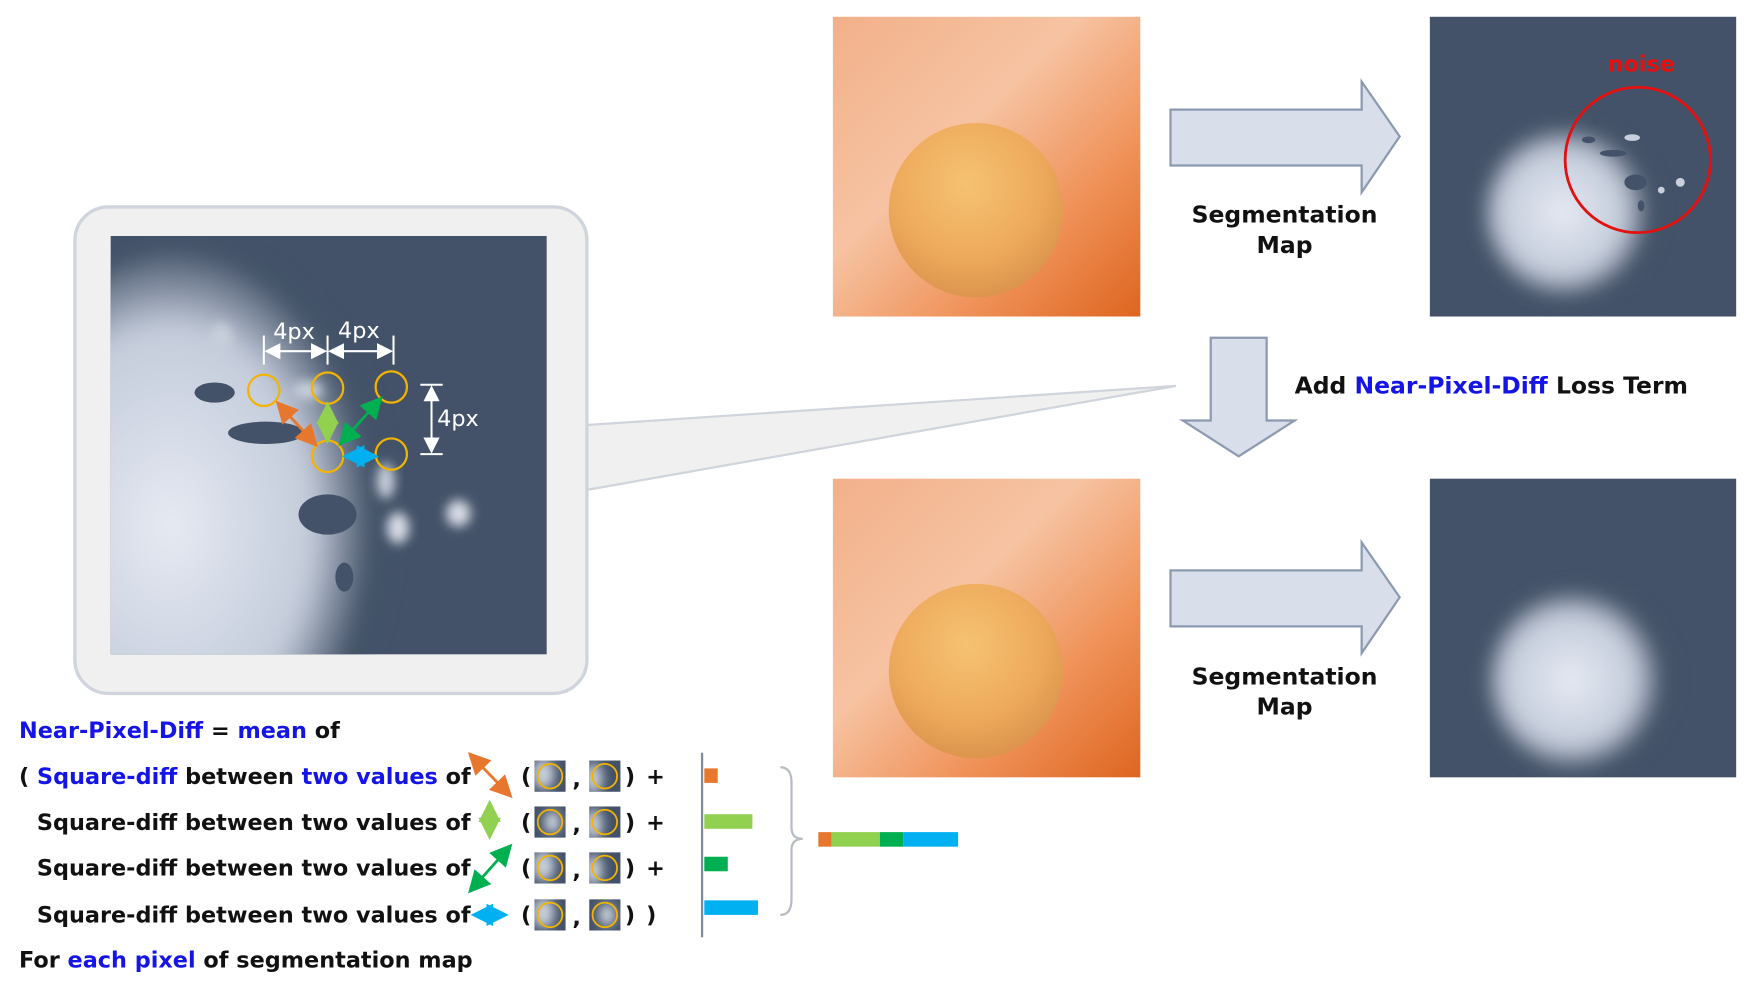 The height and width of the screenshot is (982, 1744). Describe the element at coordinates (28, 777) in the screenshot. I see `text-segment: (` at that location.